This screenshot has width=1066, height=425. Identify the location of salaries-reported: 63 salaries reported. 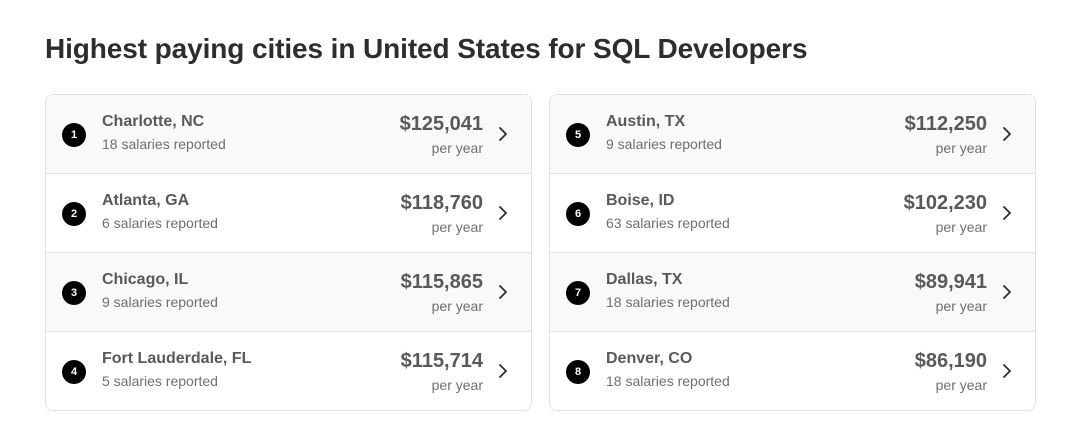
(668, 223).